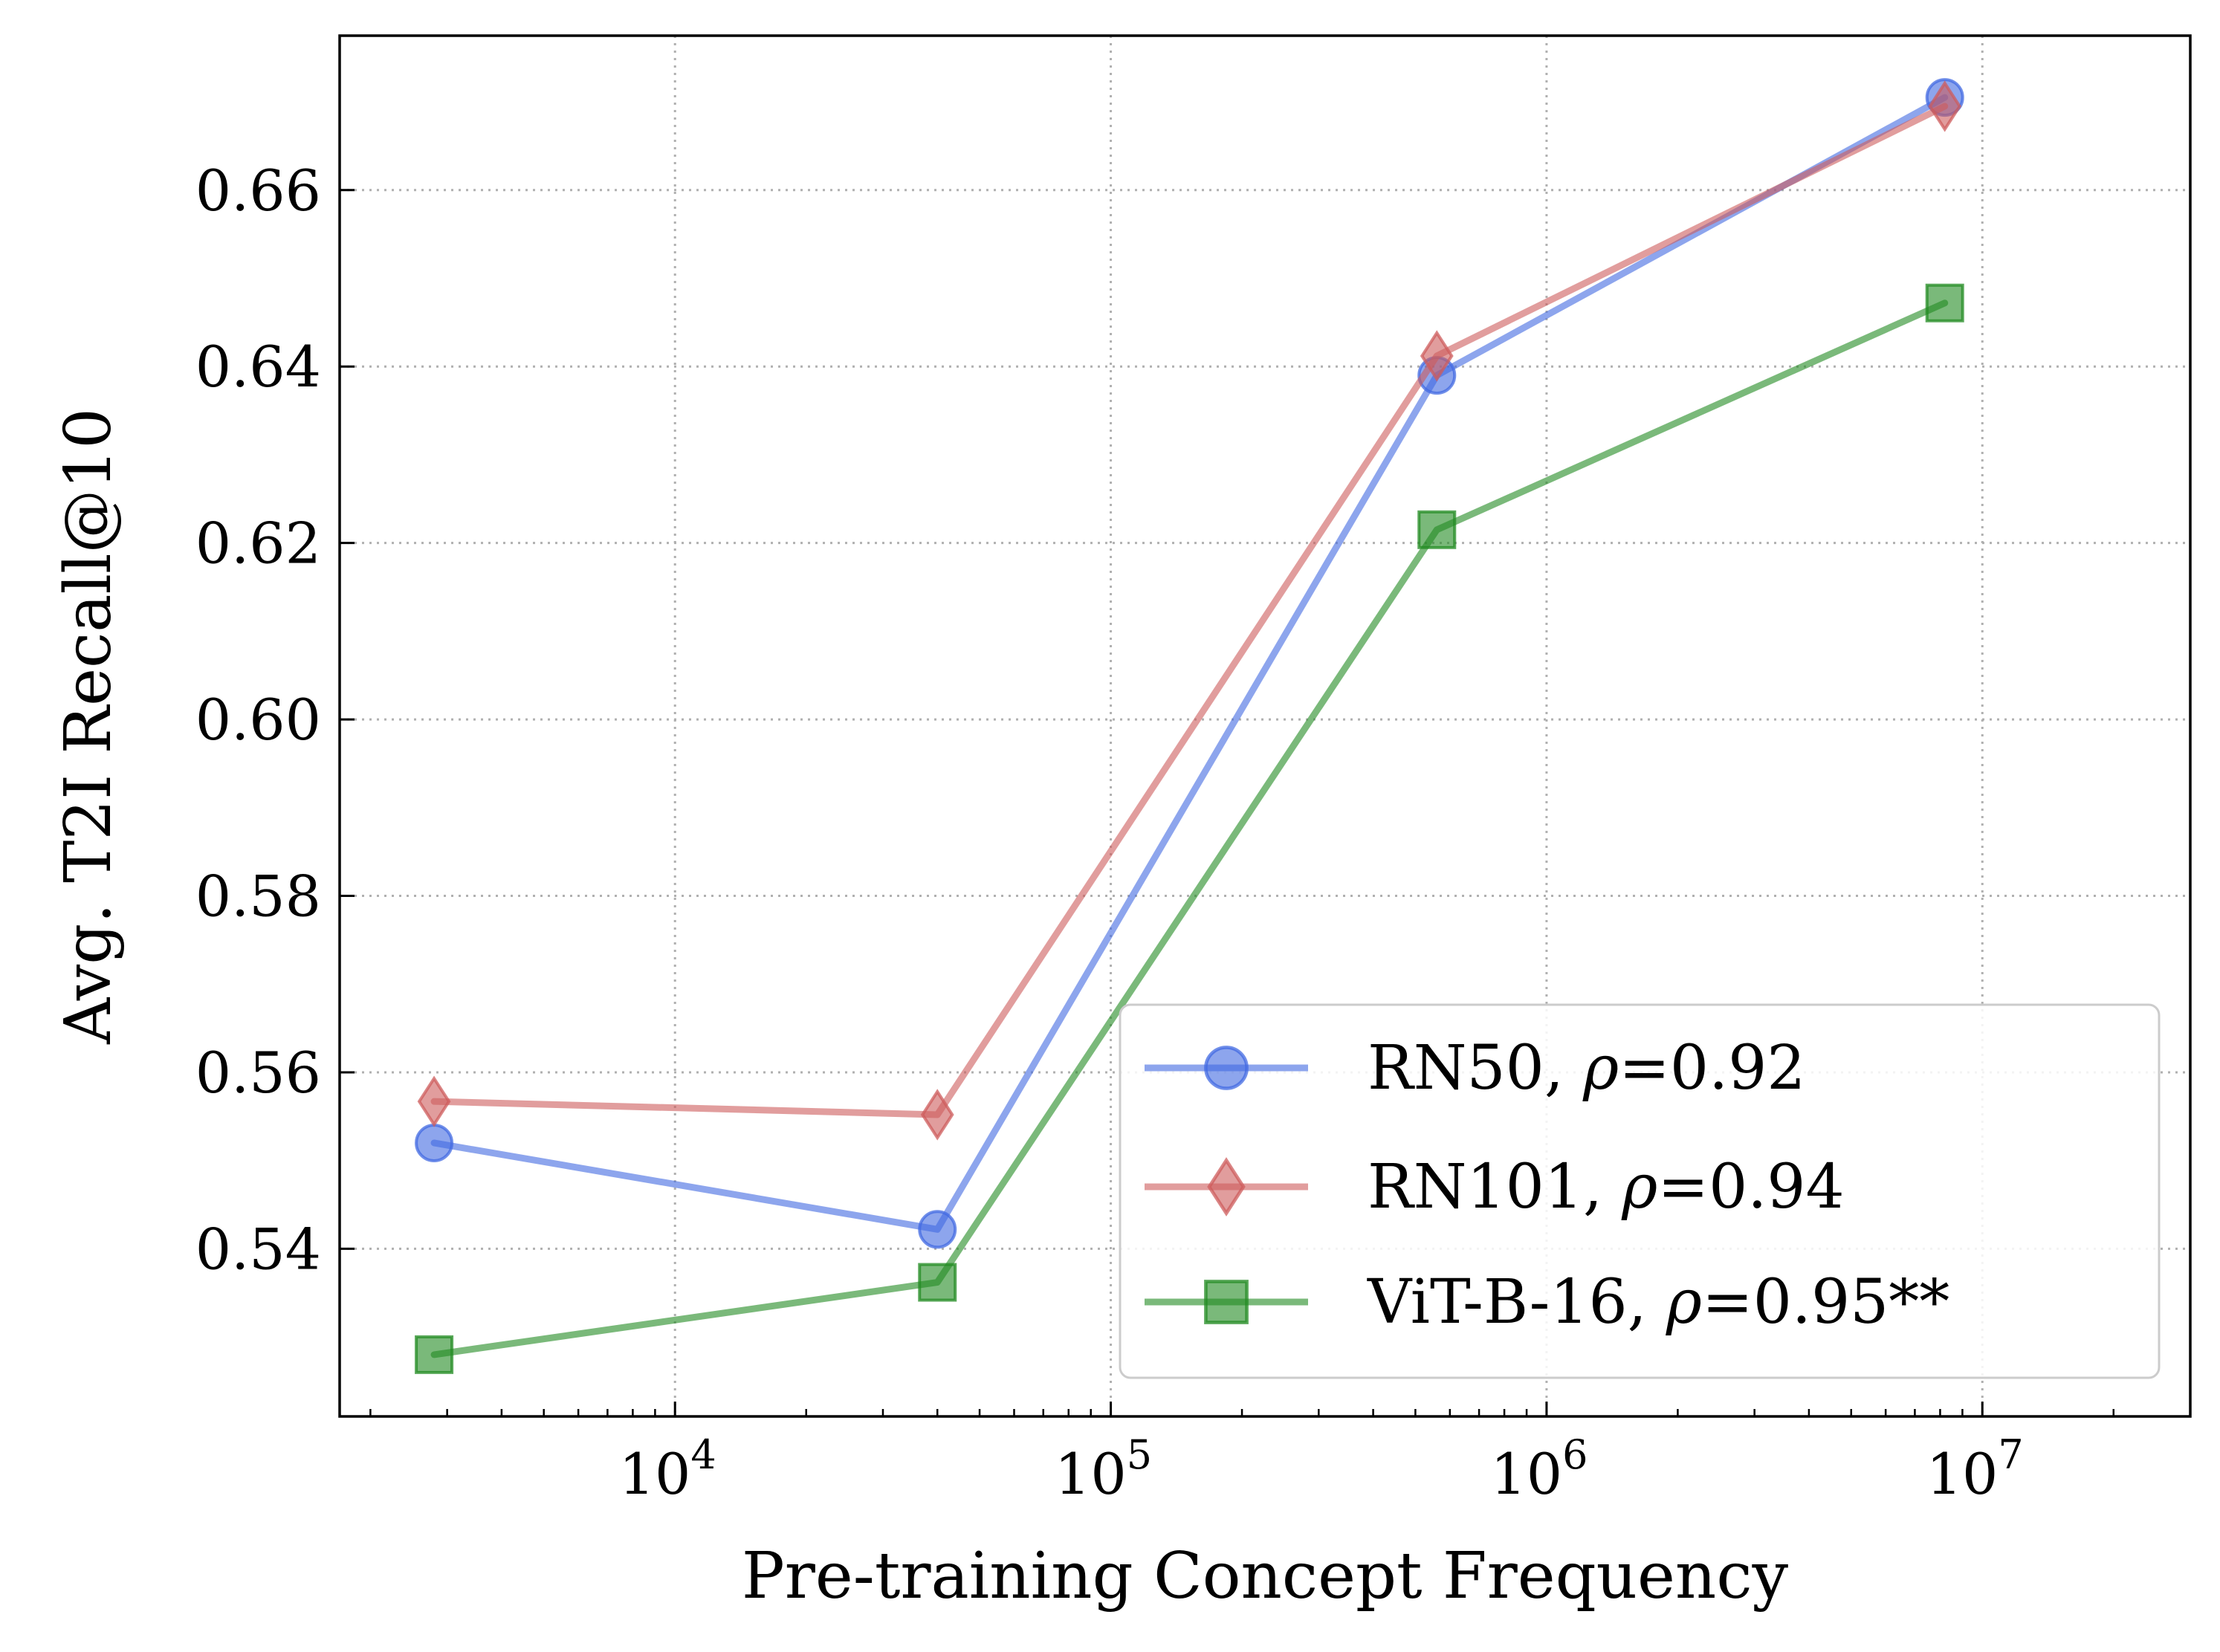 This screenshot has height=1652, width=2220. Describe the element at coordinates (258, 544) in the screenshot. I see `y-tick-label-4: 0.62` at that location.